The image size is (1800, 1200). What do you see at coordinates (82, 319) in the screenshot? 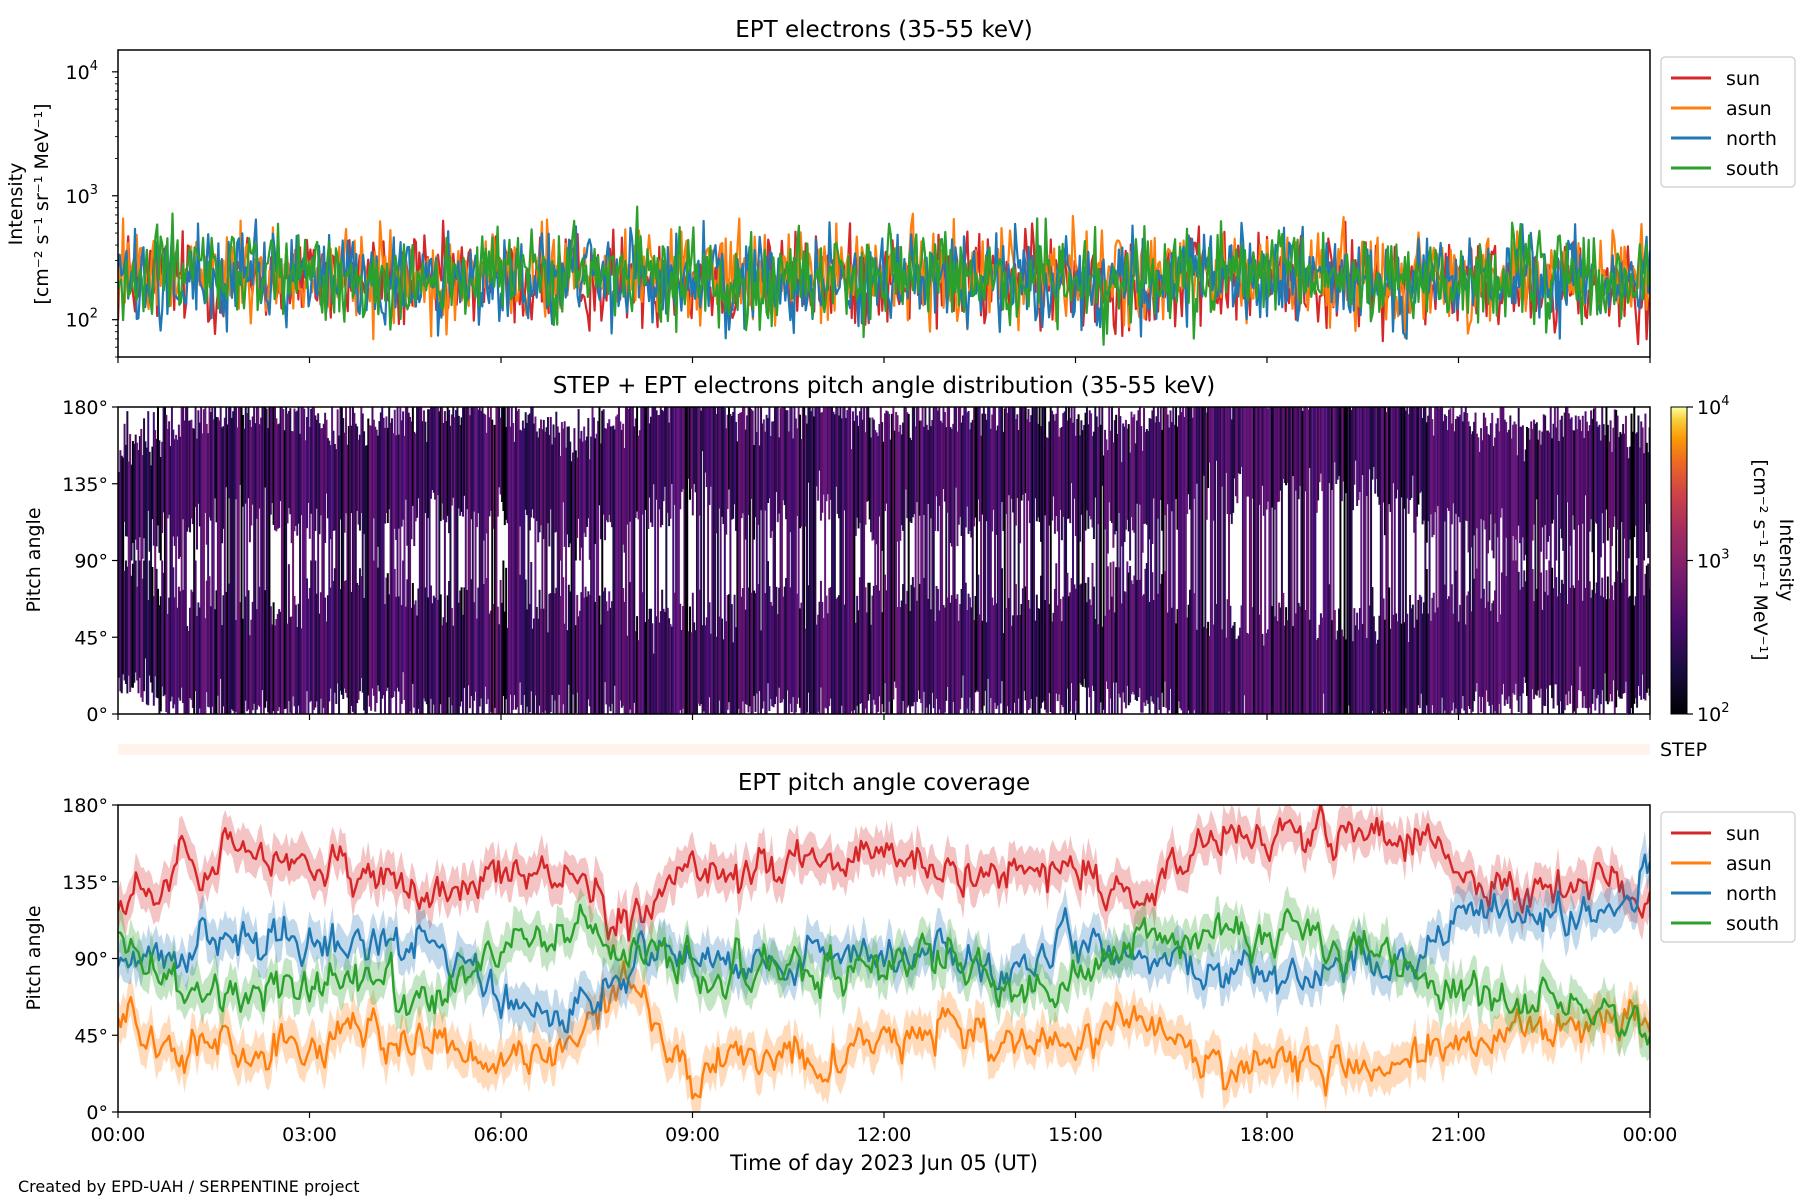
I see `y-tick-label: 102` at bounding box center [82, 319].